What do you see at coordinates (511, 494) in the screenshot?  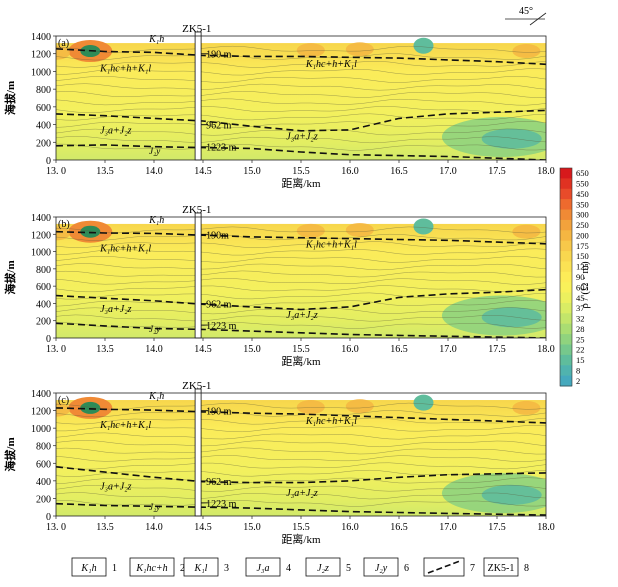 I see `conductive-core` at bounding box center [511, 494].